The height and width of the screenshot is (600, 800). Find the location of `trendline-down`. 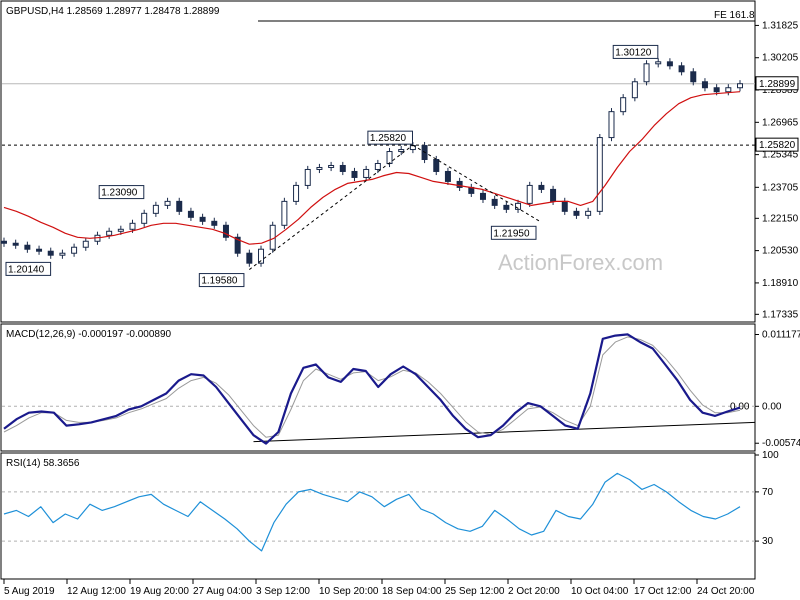

trendline-down is located at coordinates (477, 183).